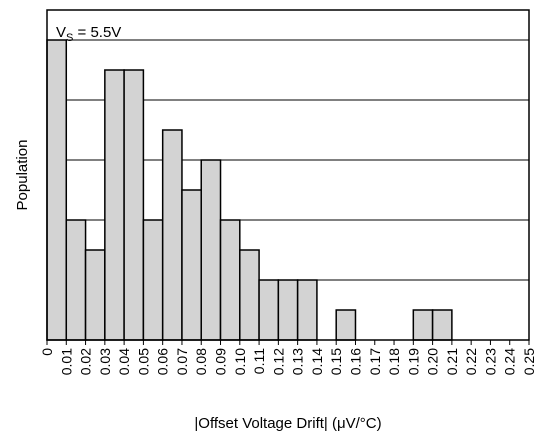  I want to click on x-tick-label: 0.15, so click(336, 361).